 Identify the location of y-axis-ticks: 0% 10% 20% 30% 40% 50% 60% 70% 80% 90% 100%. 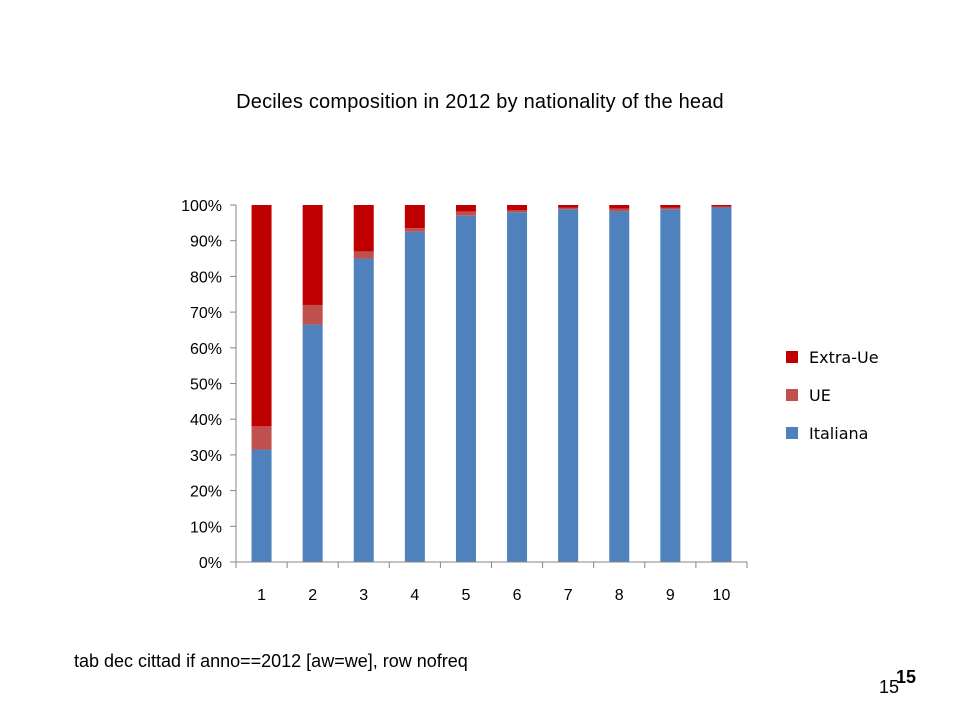
(208, 385).